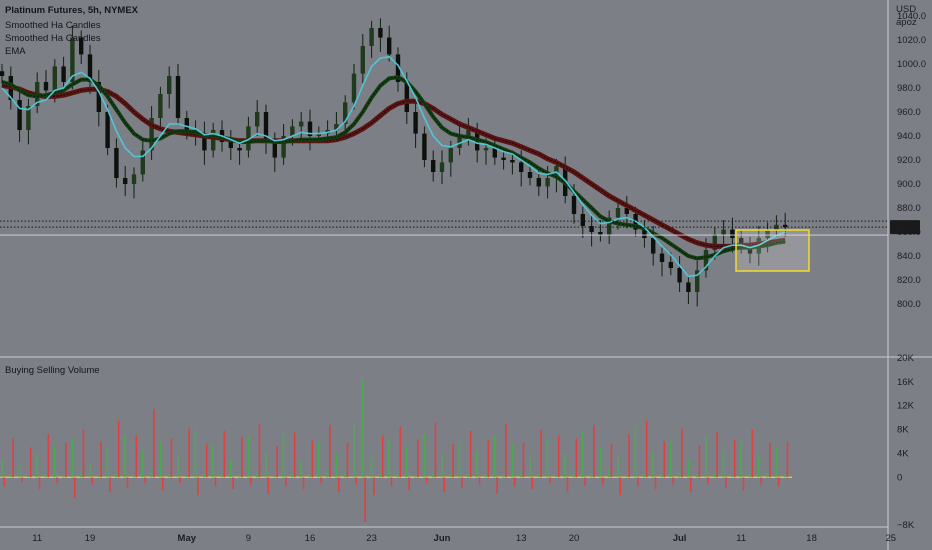  I want to click on price-tick-label: 1020.0, so click(911, 40).